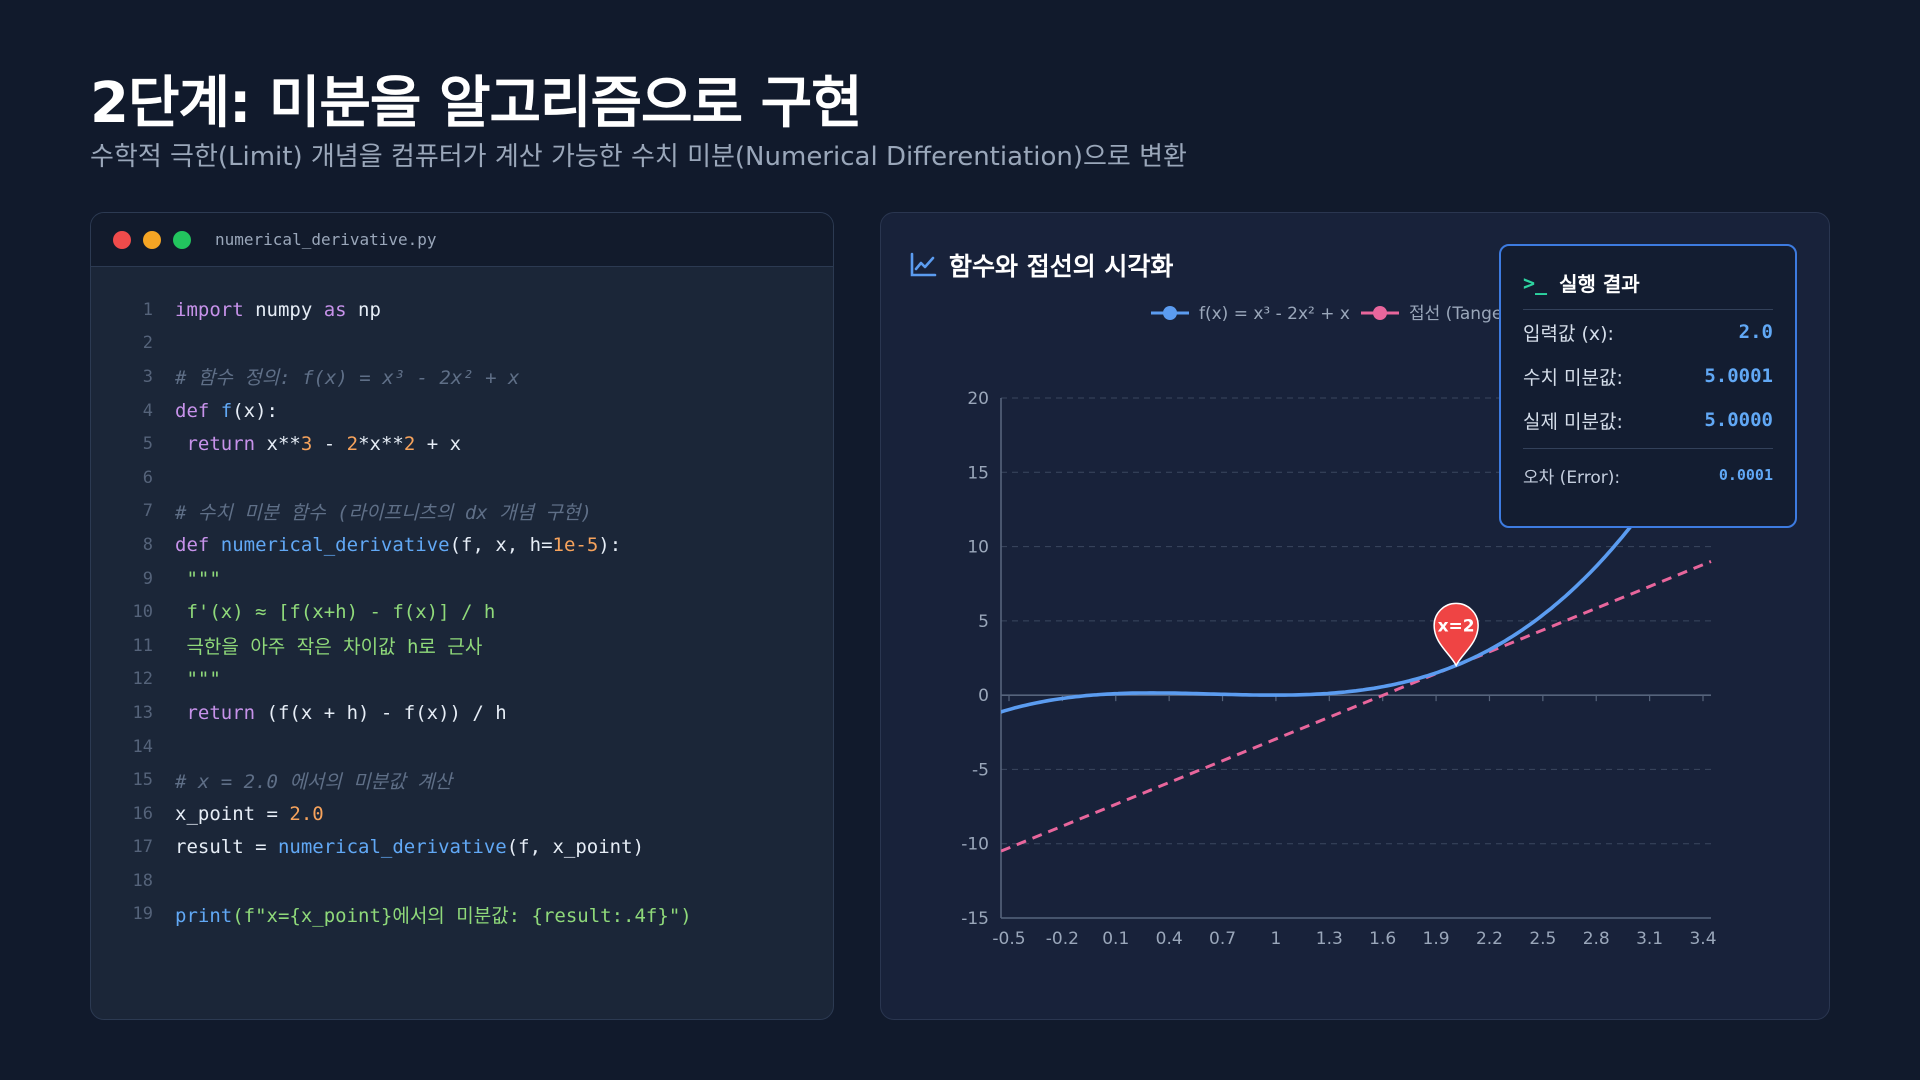  I want to click on y-tick-label: 5, so click(983, 622).